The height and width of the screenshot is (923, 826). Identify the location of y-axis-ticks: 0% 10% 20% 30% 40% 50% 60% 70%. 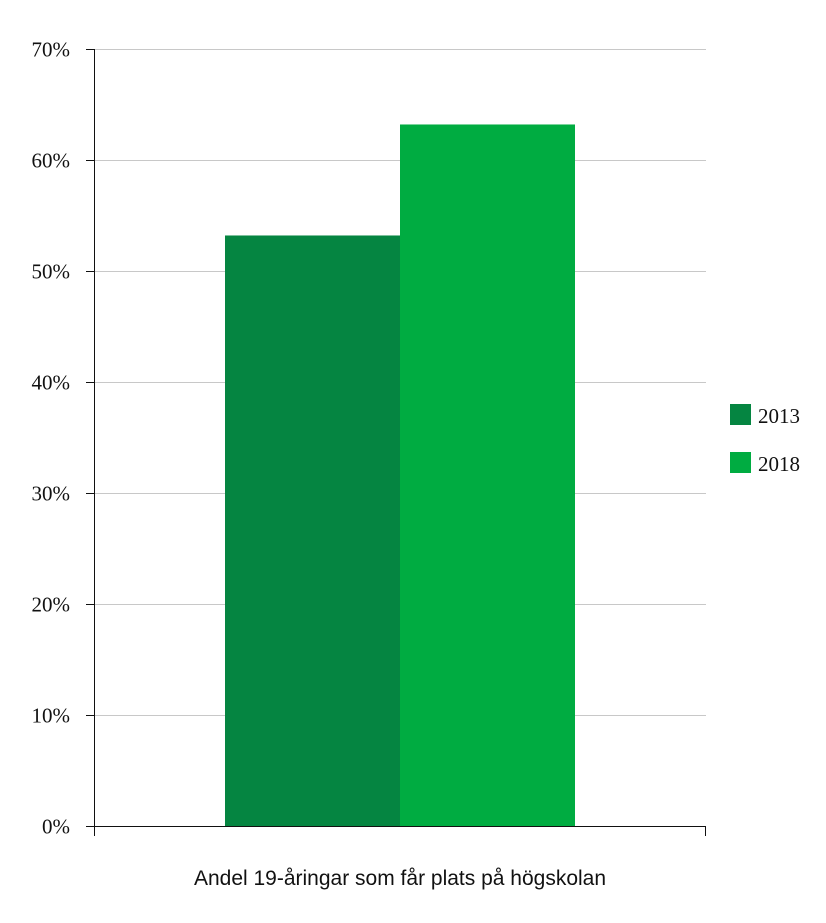
(63, 438).